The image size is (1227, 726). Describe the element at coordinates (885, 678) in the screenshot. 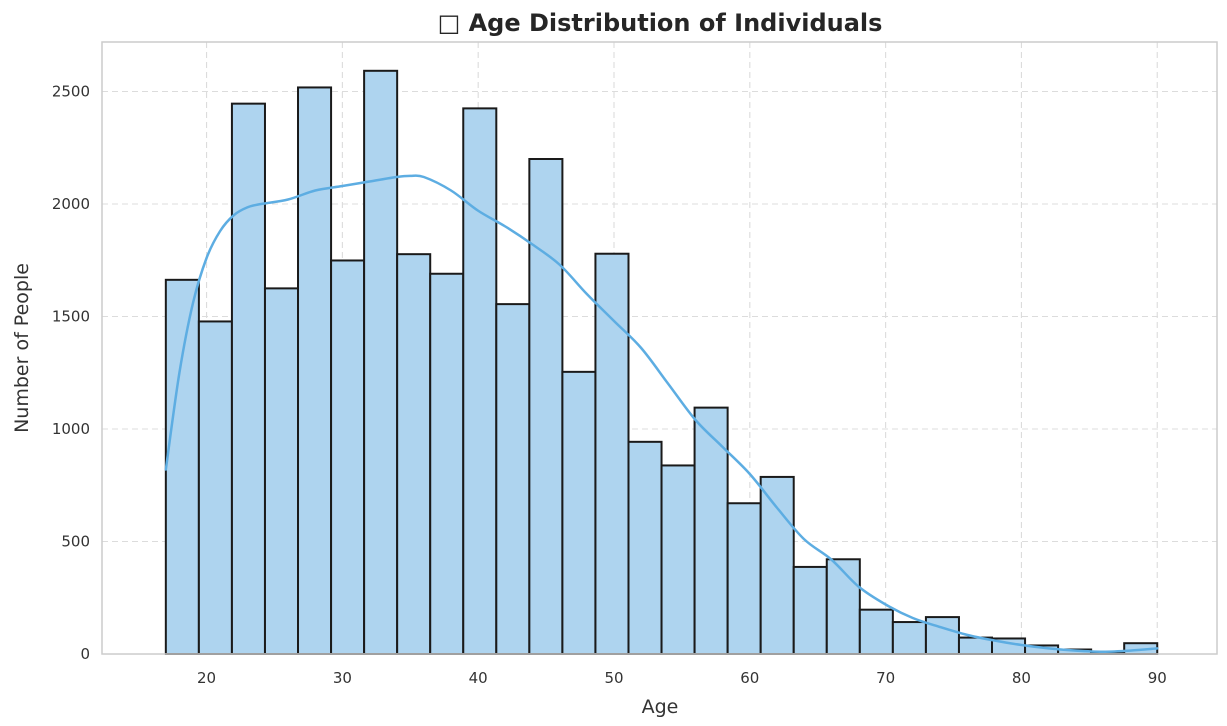

I see `x-tick-label: 70` at that location.